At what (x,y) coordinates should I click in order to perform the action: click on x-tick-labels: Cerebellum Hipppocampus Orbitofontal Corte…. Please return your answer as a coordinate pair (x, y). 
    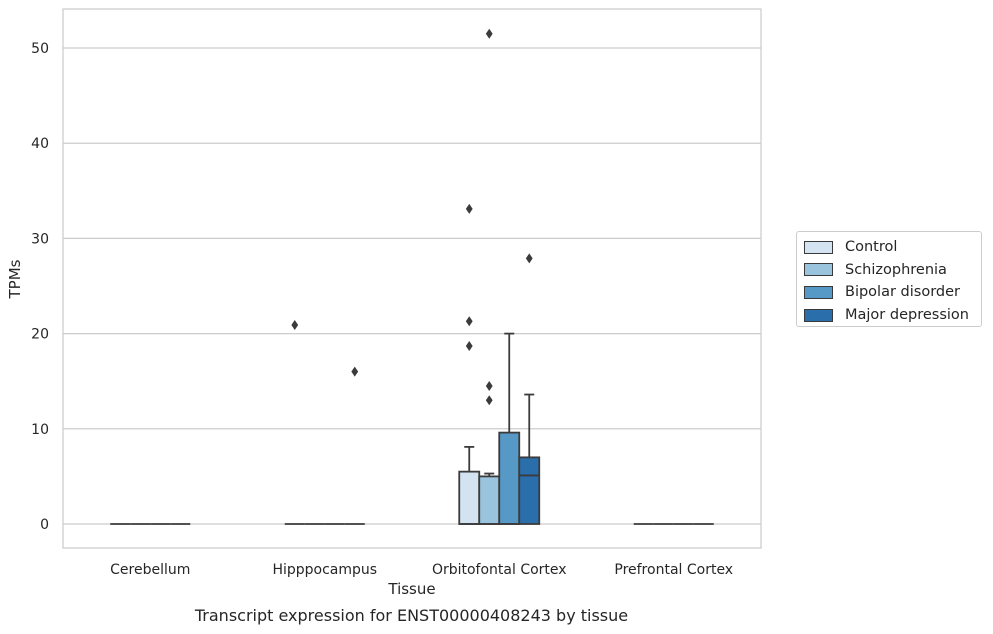
    Looking at the image, I should click on (421, 570).